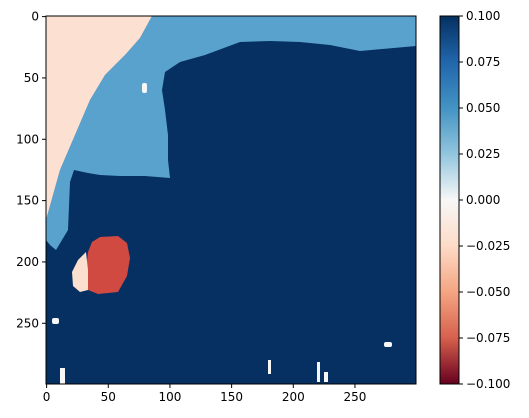  Describe the element at coordinates (169, 397) in the screenshot. I see `x-tick-label: 100` at that location.